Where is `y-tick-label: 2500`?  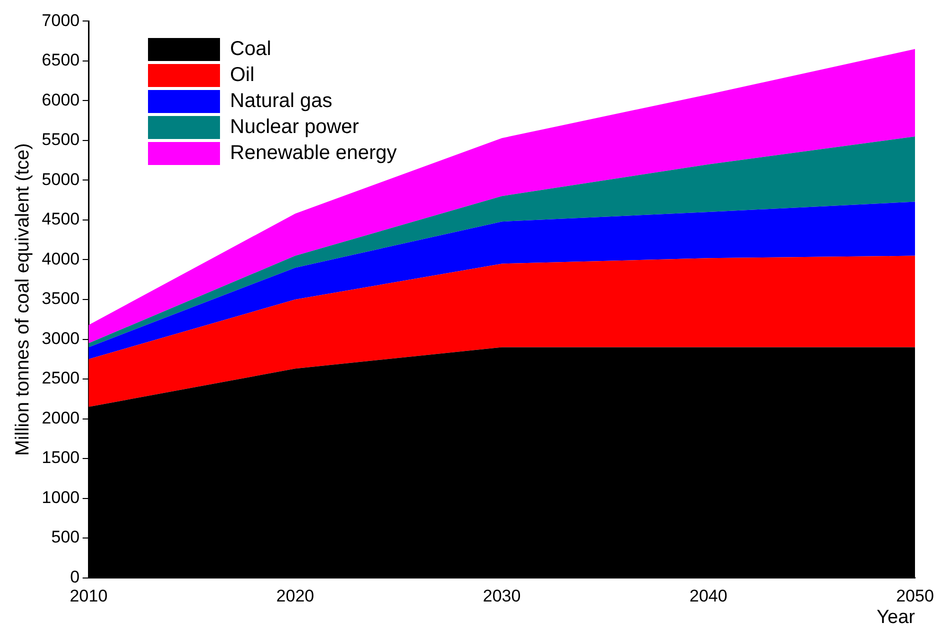
y-tick-label: 2500 is located at coordinates (61, 378).